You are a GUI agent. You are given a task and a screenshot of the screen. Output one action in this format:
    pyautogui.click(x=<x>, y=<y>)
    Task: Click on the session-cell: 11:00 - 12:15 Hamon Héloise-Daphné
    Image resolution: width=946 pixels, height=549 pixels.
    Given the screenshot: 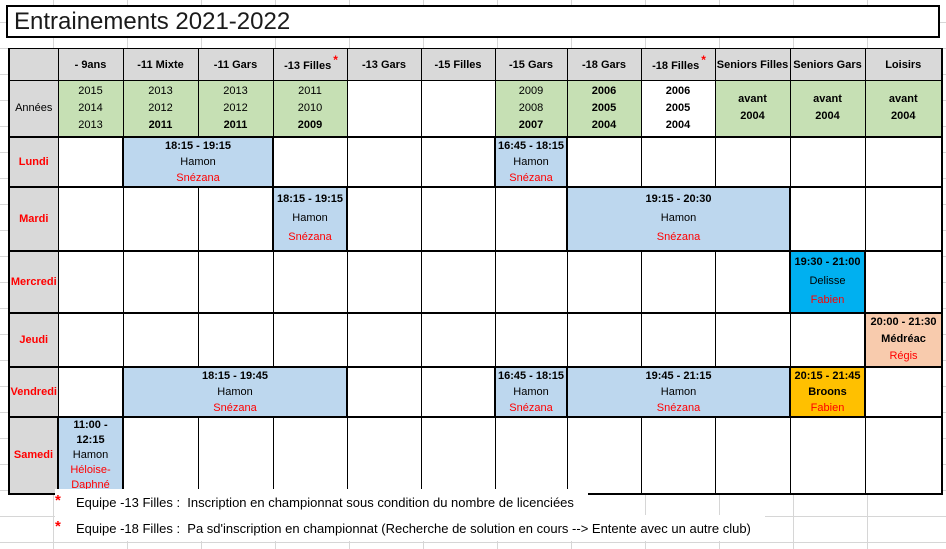 What is the action you would take?
    pyautogui.click(x=90, y=455)
    